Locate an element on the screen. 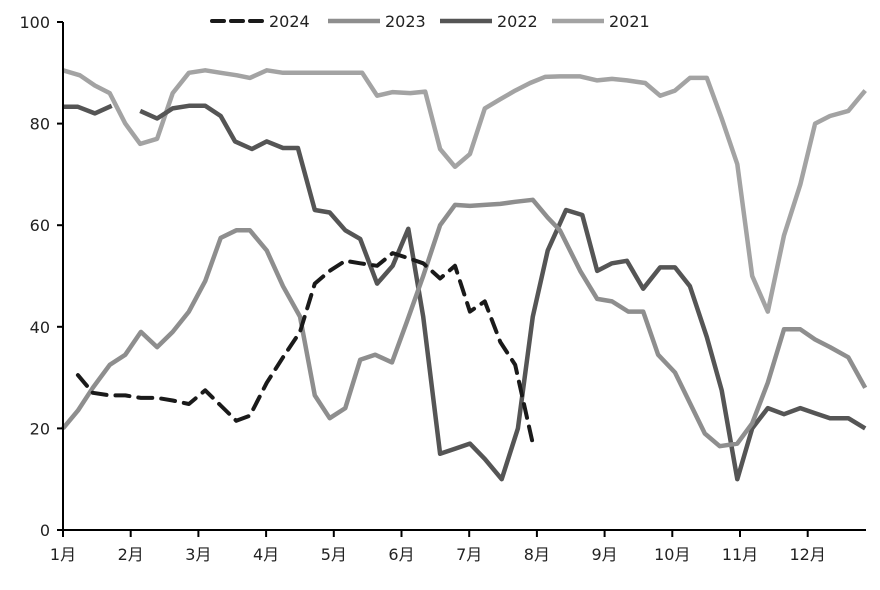 The height and width of the screenshot is (590, 880). y-ticks: 0 20 40 60 80 100 is located at coordinates (41, 276).